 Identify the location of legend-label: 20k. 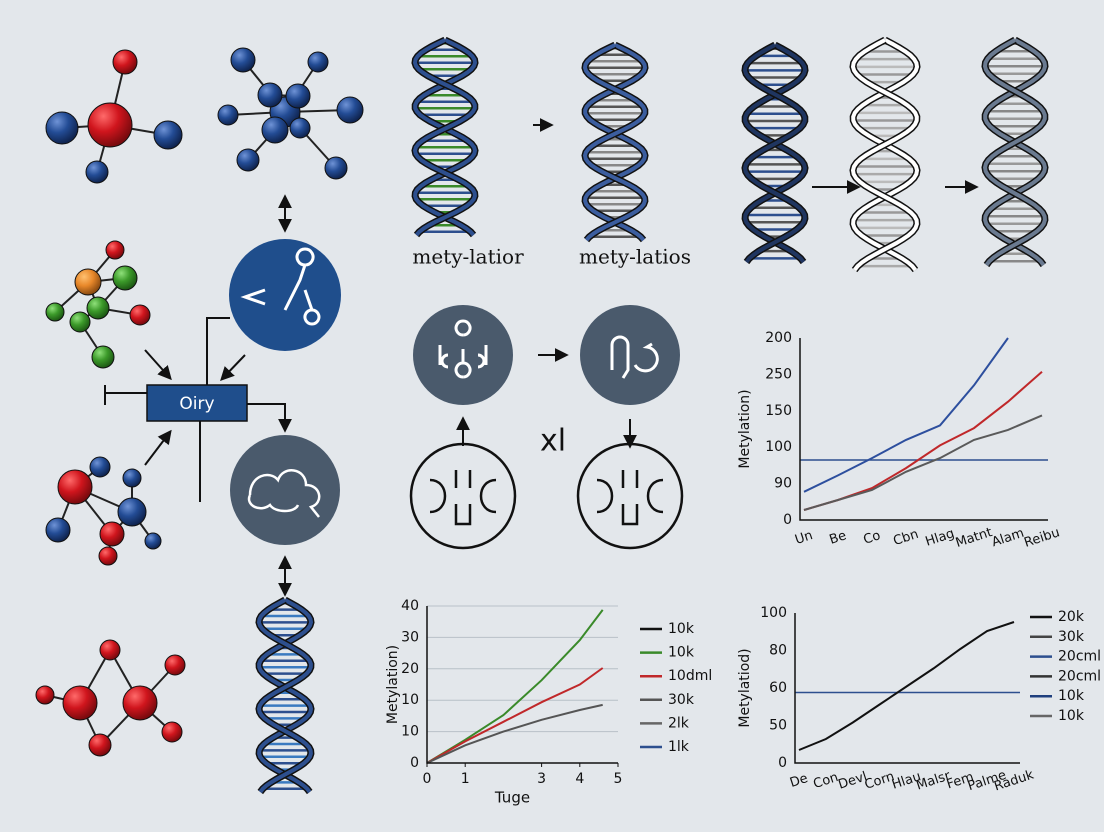
(1071, 617).